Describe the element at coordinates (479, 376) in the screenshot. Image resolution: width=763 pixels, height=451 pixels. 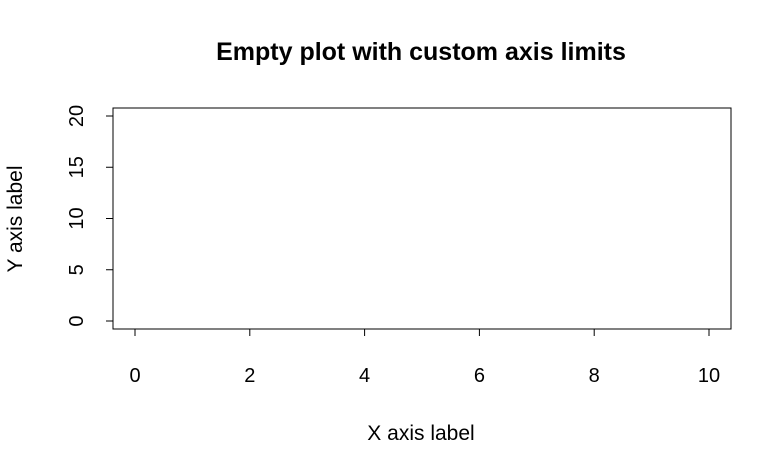
I see `x-tick-label: 6` at that location.